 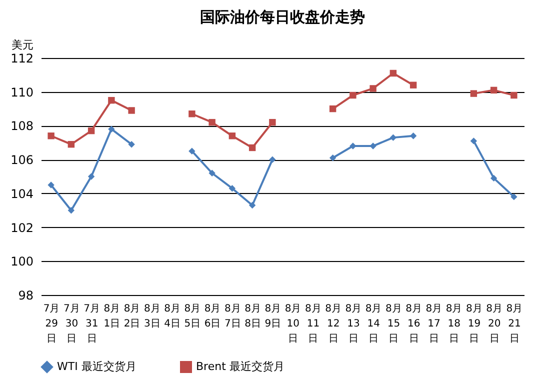 What do you see at coordinates (132, 317) in the screenshot?
I see `x-tick-label: 8月2日` at bounding box center [132, 317].